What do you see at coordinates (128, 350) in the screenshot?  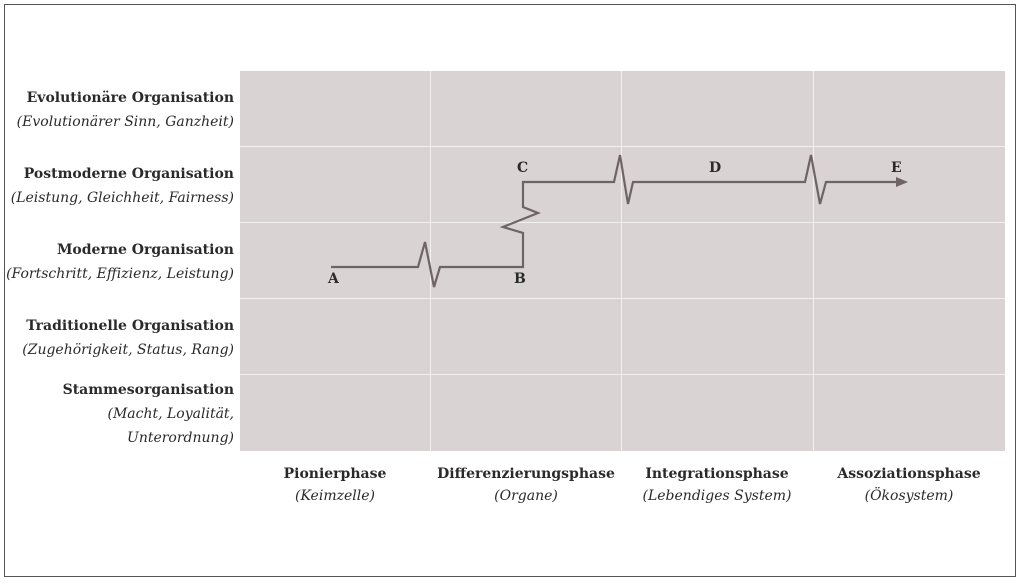 I see `row-subtitle: (Zugehörigkeit, Status, Rang)` at bounding box center [128, 350].